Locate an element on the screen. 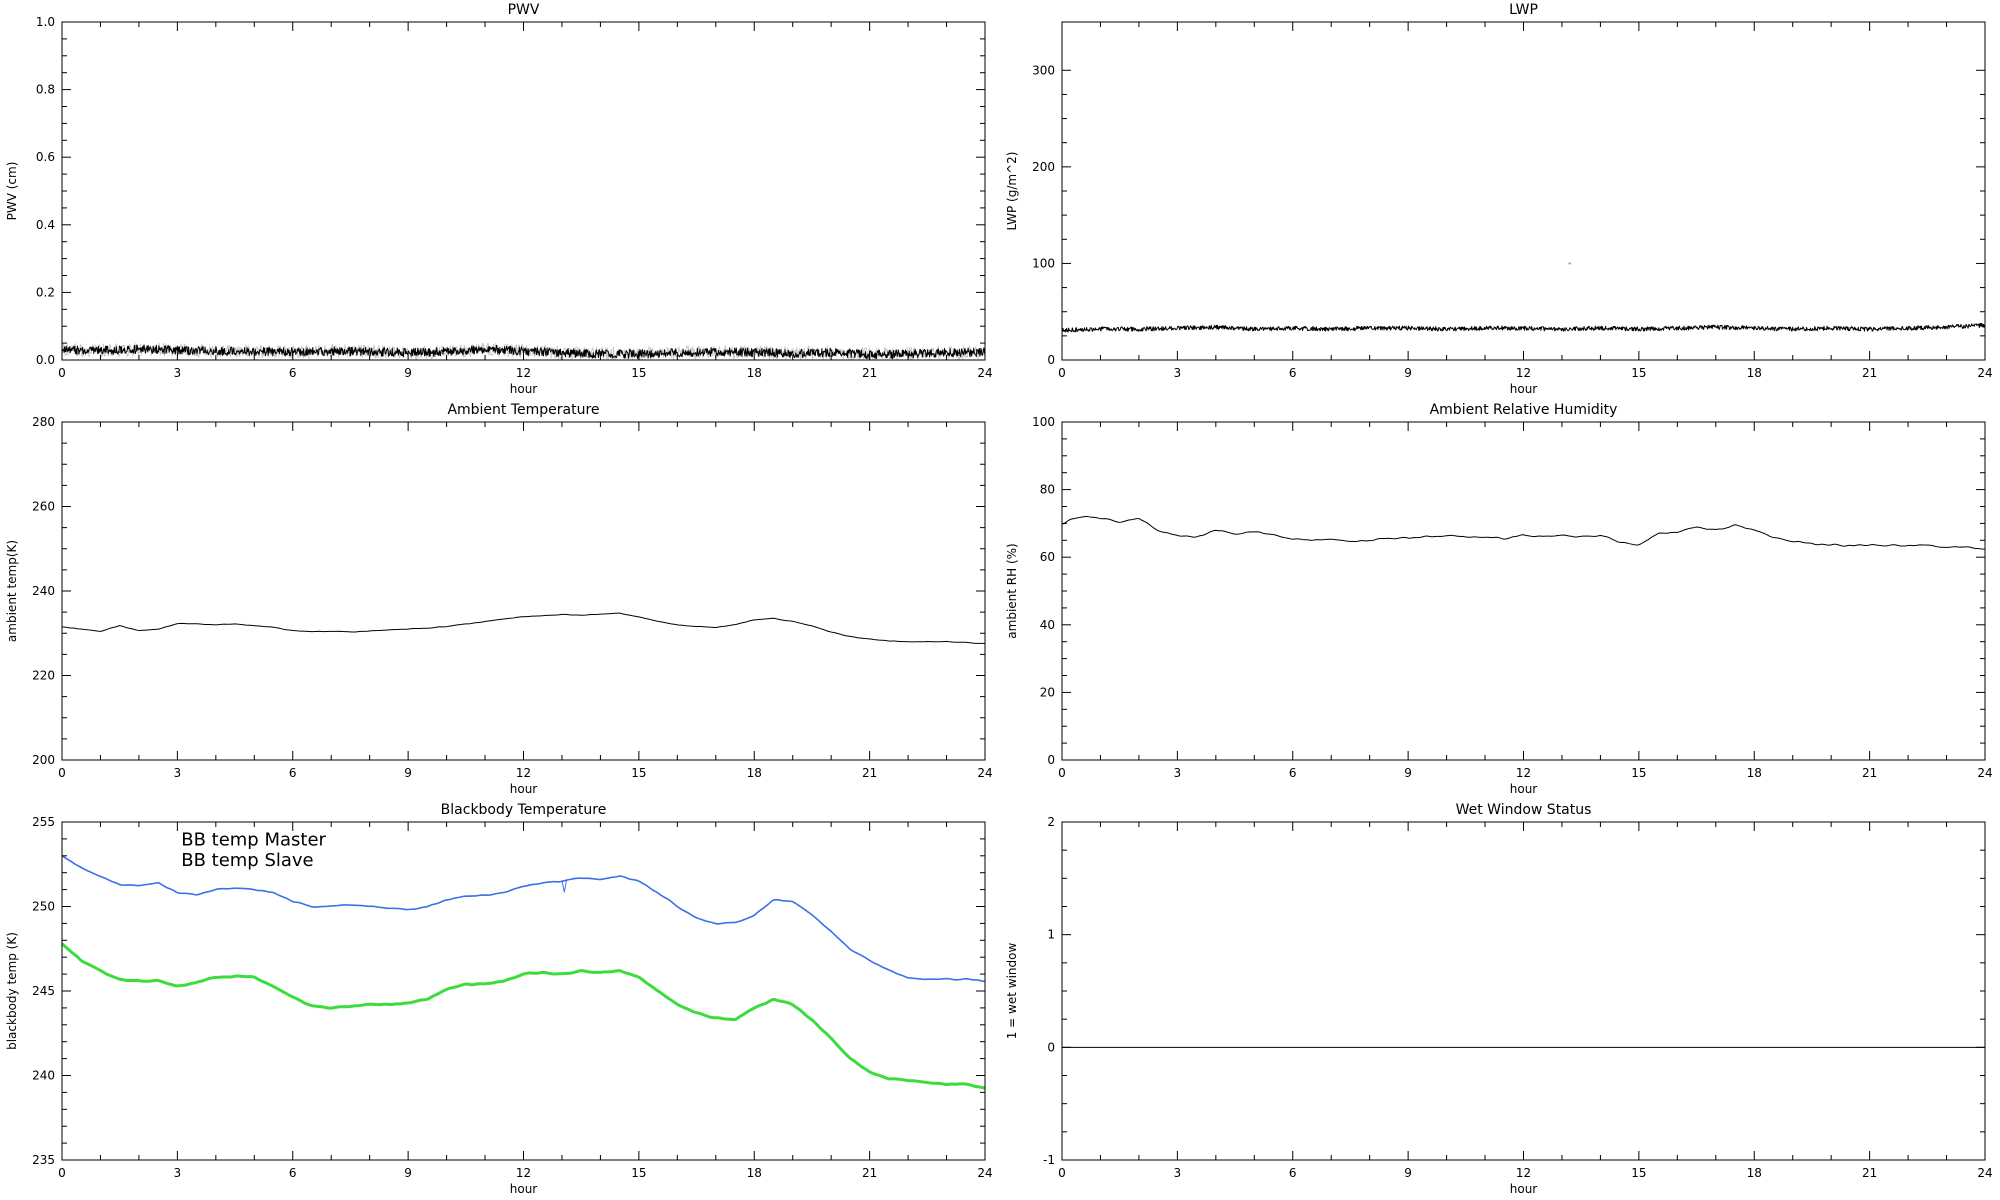 The image size is (2000, 1200). y-tick-label: 100 is located at coordinates (1043, 422).